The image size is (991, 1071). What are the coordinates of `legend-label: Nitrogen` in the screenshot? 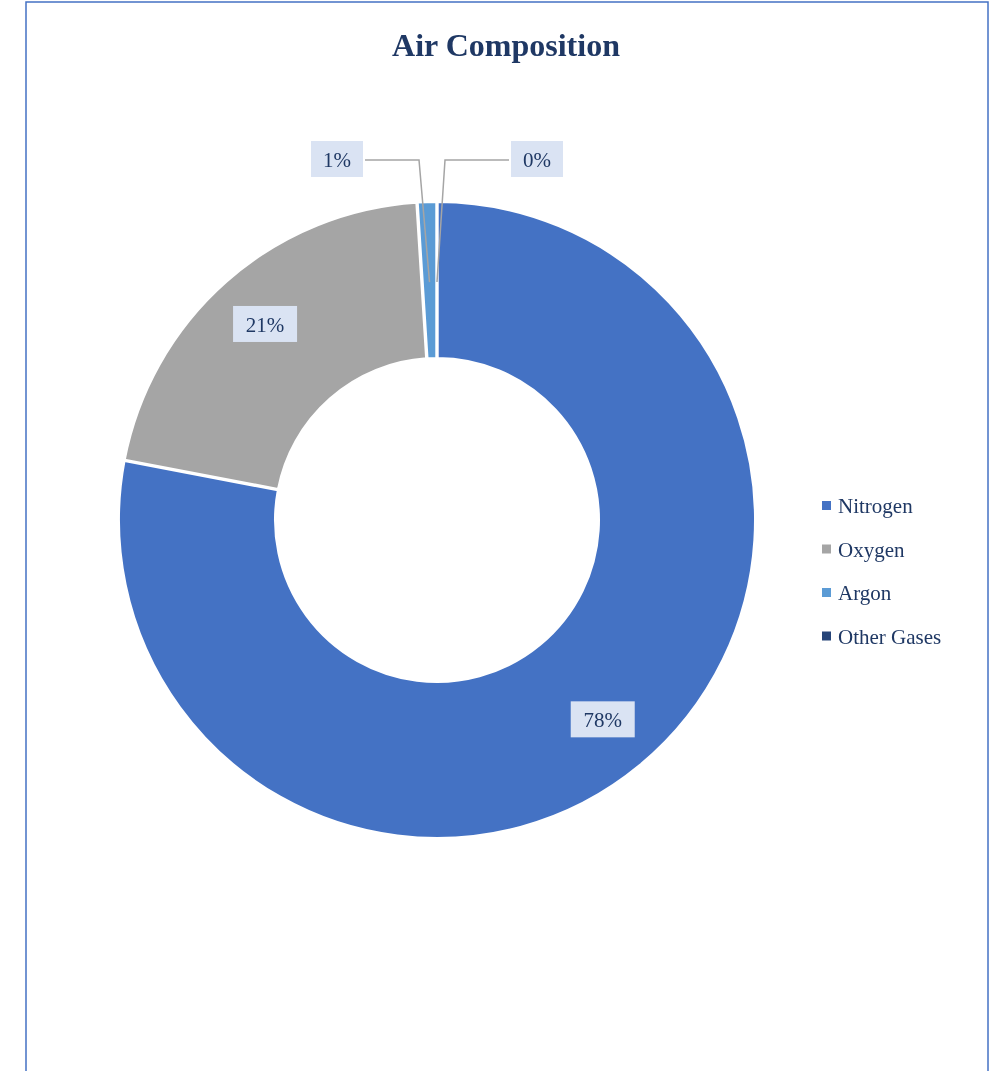 It's located at (876, 506).